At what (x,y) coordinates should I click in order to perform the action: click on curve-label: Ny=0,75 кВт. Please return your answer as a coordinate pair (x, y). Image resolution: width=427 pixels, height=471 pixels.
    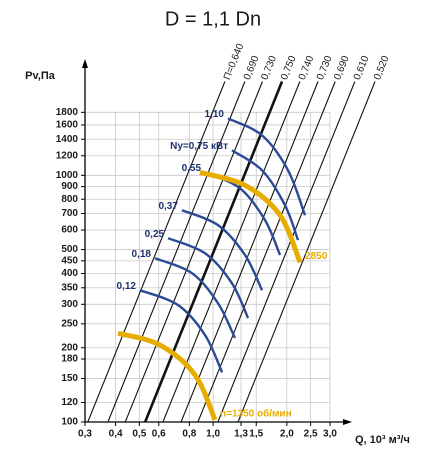
    Looking at the image, I should click on (199, 146).